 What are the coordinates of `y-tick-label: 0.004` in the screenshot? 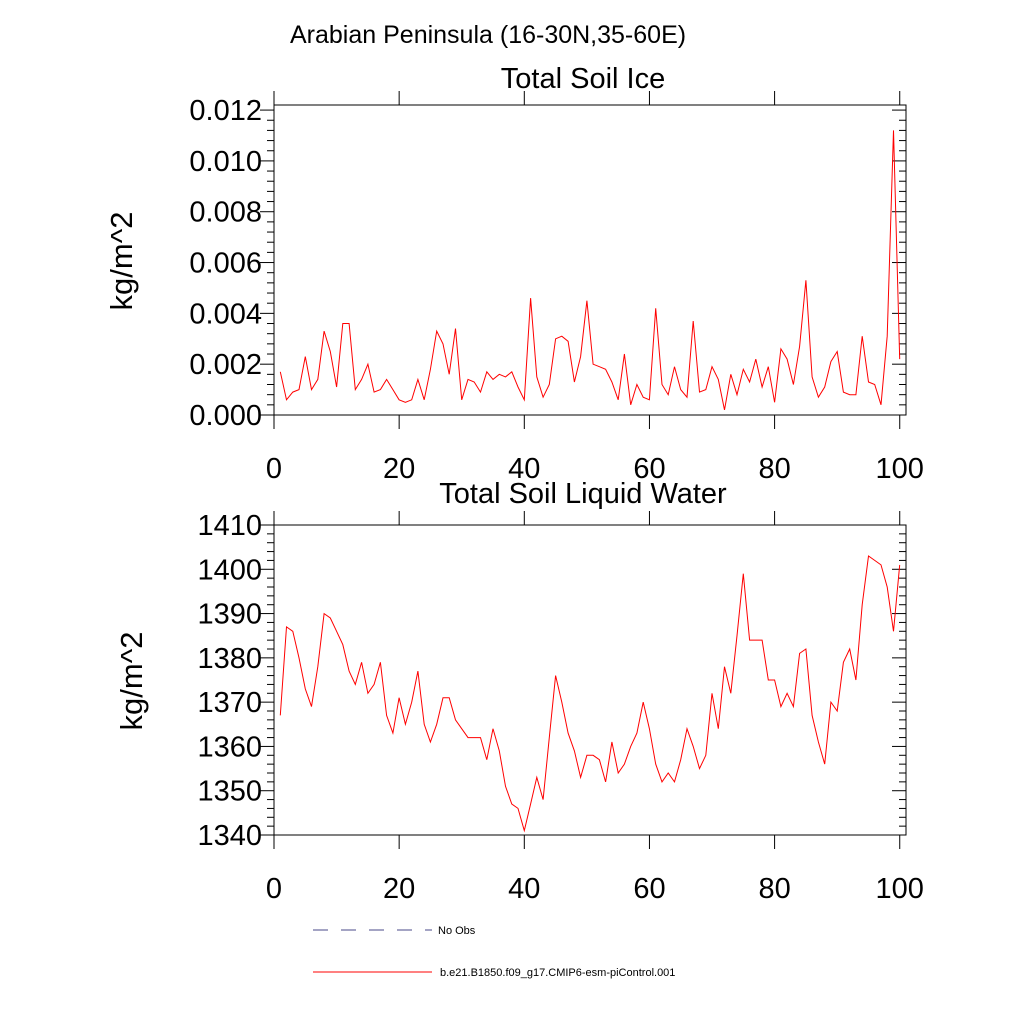 It's located at (225, 314).